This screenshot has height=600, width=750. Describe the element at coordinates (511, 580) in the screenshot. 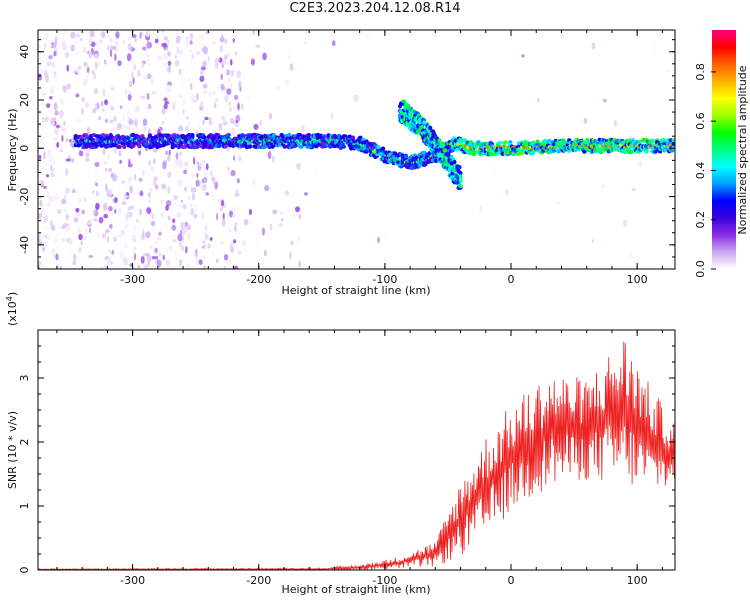

I see `snr-xtick-label: 0` at that location.